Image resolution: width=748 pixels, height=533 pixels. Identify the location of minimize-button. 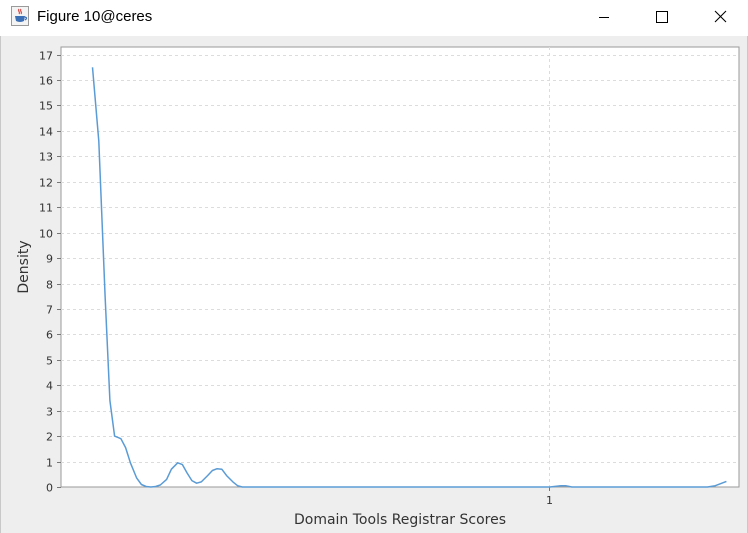
(604, 17).